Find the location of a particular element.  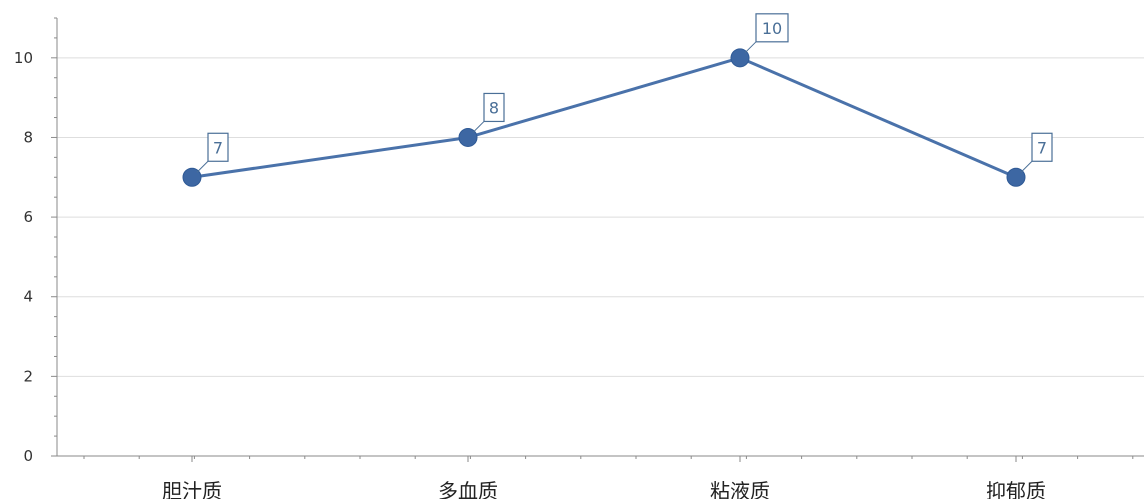

y-tick-label: 0 is located at coordinates (28, 456).